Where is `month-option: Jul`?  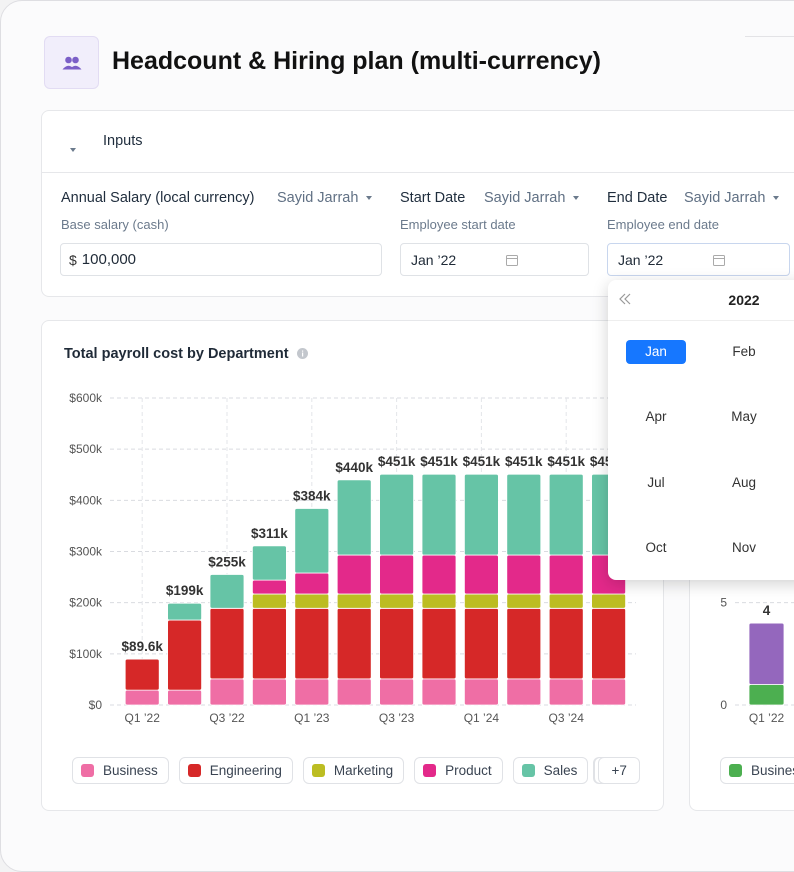 month-option: Jul is located at coordinates (656, 482).